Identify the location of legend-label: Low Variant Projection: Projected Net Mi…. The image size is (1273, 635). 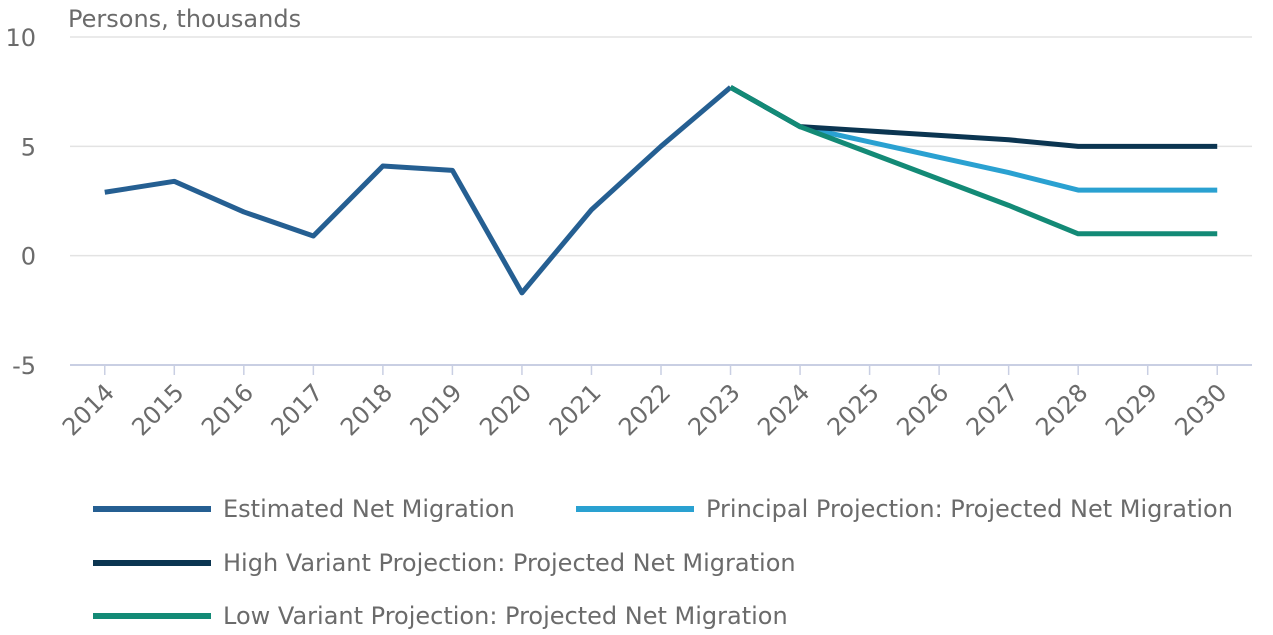
(505, 616).